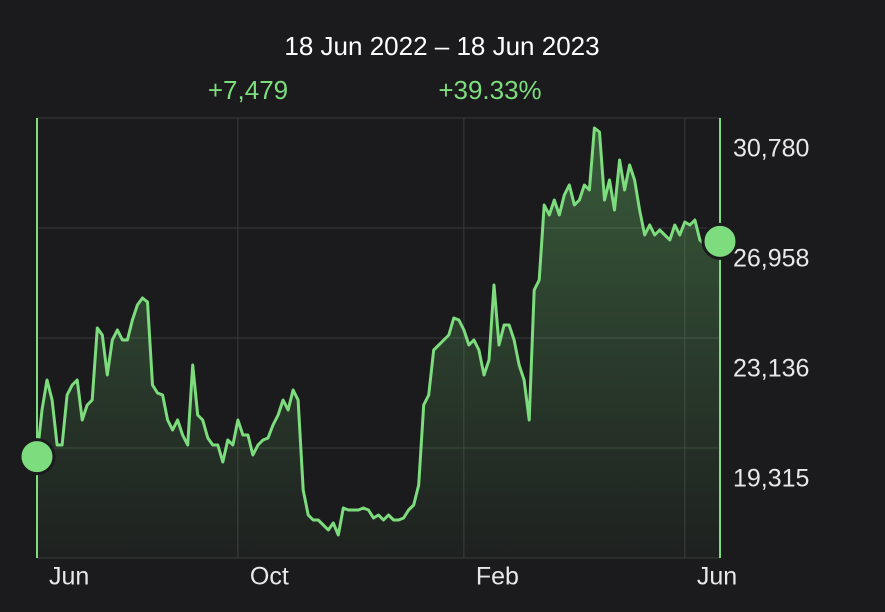 The image size is (885, 612). Describe the element at coordinates (771, 259) in the screenshot. I see `y-tick-label: 26,958` at that location.